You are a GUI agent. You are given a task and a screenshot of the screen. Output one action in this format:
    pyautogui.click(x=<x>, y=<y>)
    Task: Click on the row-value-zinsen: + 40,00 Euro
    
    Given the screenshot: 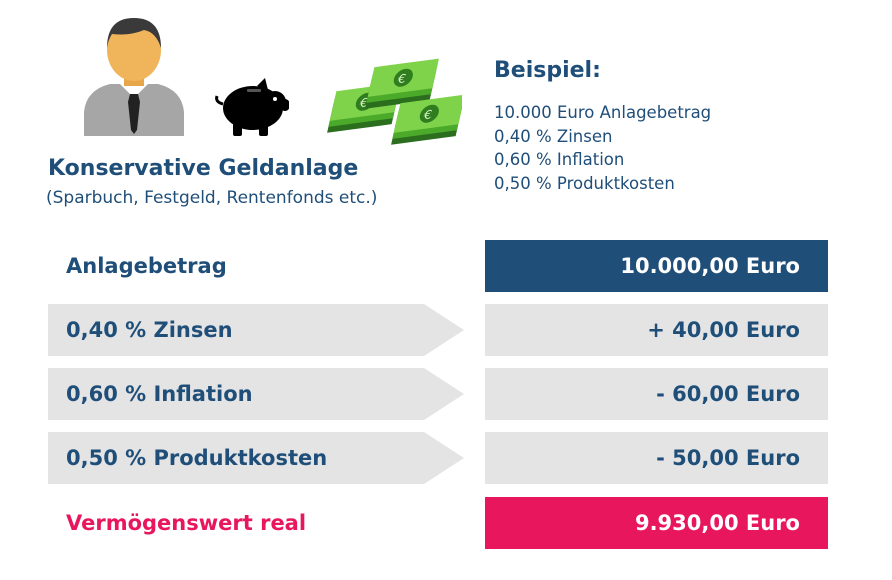 What is the action you would take?
    pyautogui.click(x=656, y=330)
    